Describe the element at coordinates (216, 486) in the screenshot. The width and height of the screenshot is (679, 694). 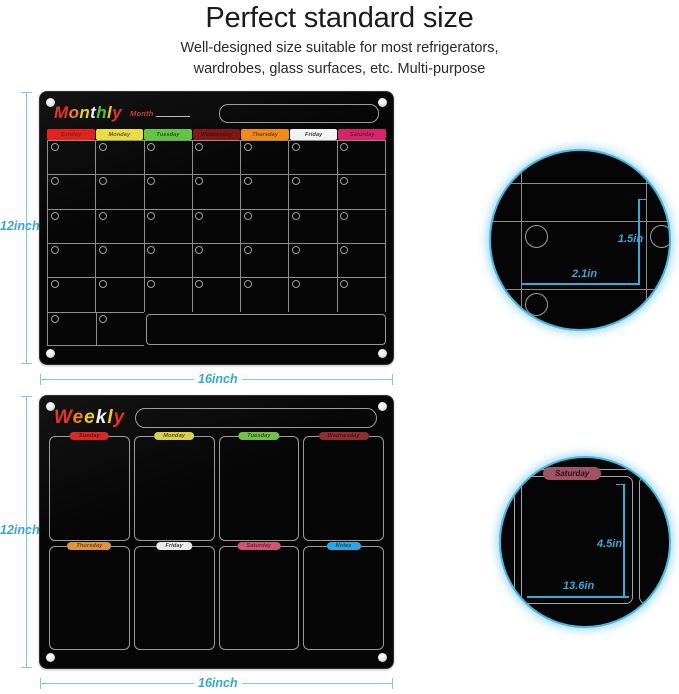
I see `weekly-grid-row: Sunday Monday Tuesday Wednesday` at that location.